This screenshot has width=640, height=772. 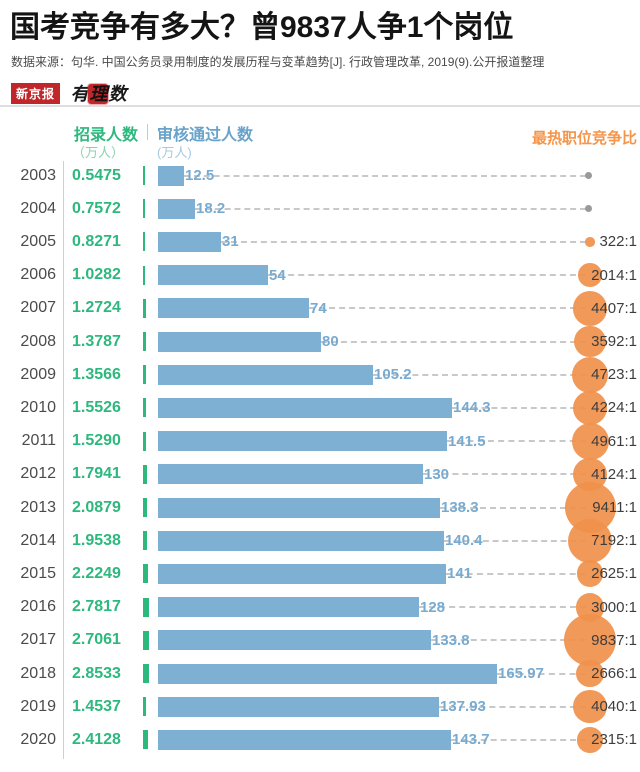 I want to click on recruit-value: 0.5475, so click(x=96, y=175).